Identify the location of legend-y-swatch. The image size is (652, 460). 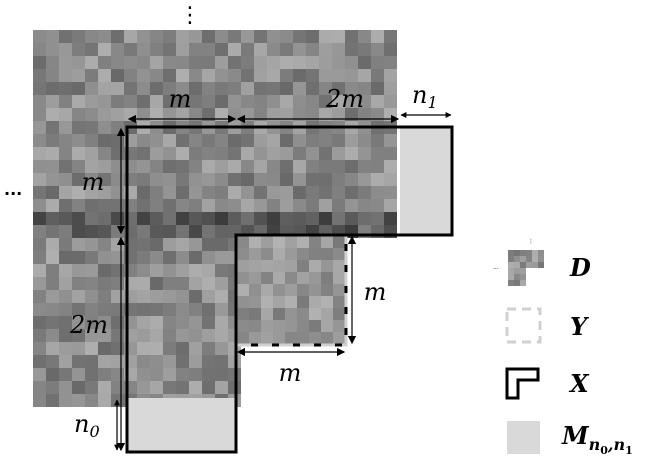
(523, 325).